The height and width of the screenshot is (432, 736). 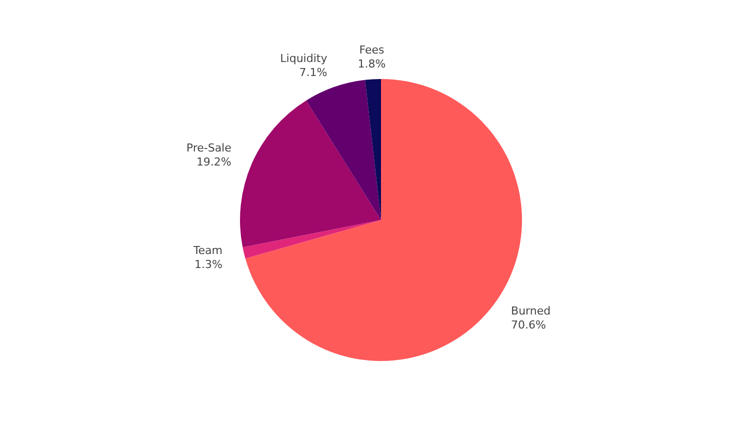 I want to click on slice-label: Liquidity, so click(x=304, y=59).